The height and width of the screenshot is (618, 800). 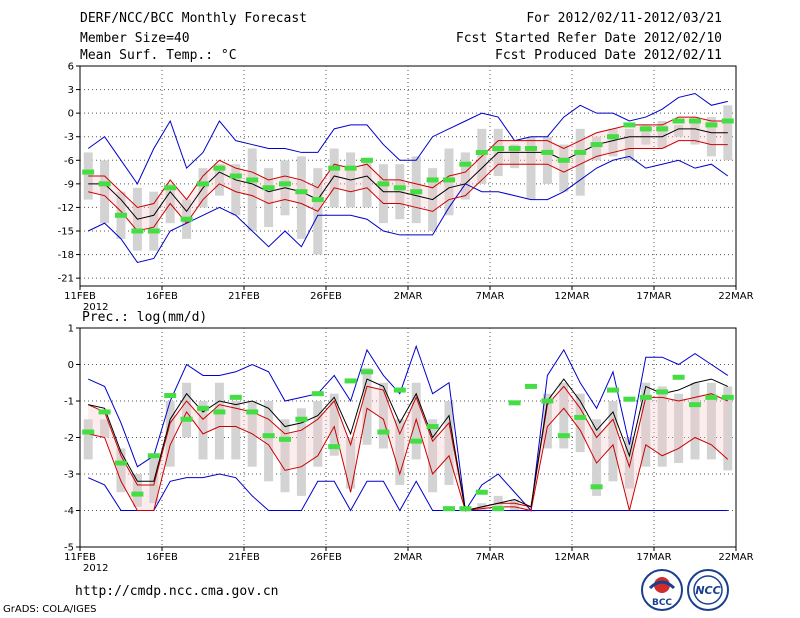 What do you see at coordinates (588, 38) in the screenshot?
I see `fcst-started-date: Fcst Started Refer Date 2012/02/10` at bounding box center [588, 38].